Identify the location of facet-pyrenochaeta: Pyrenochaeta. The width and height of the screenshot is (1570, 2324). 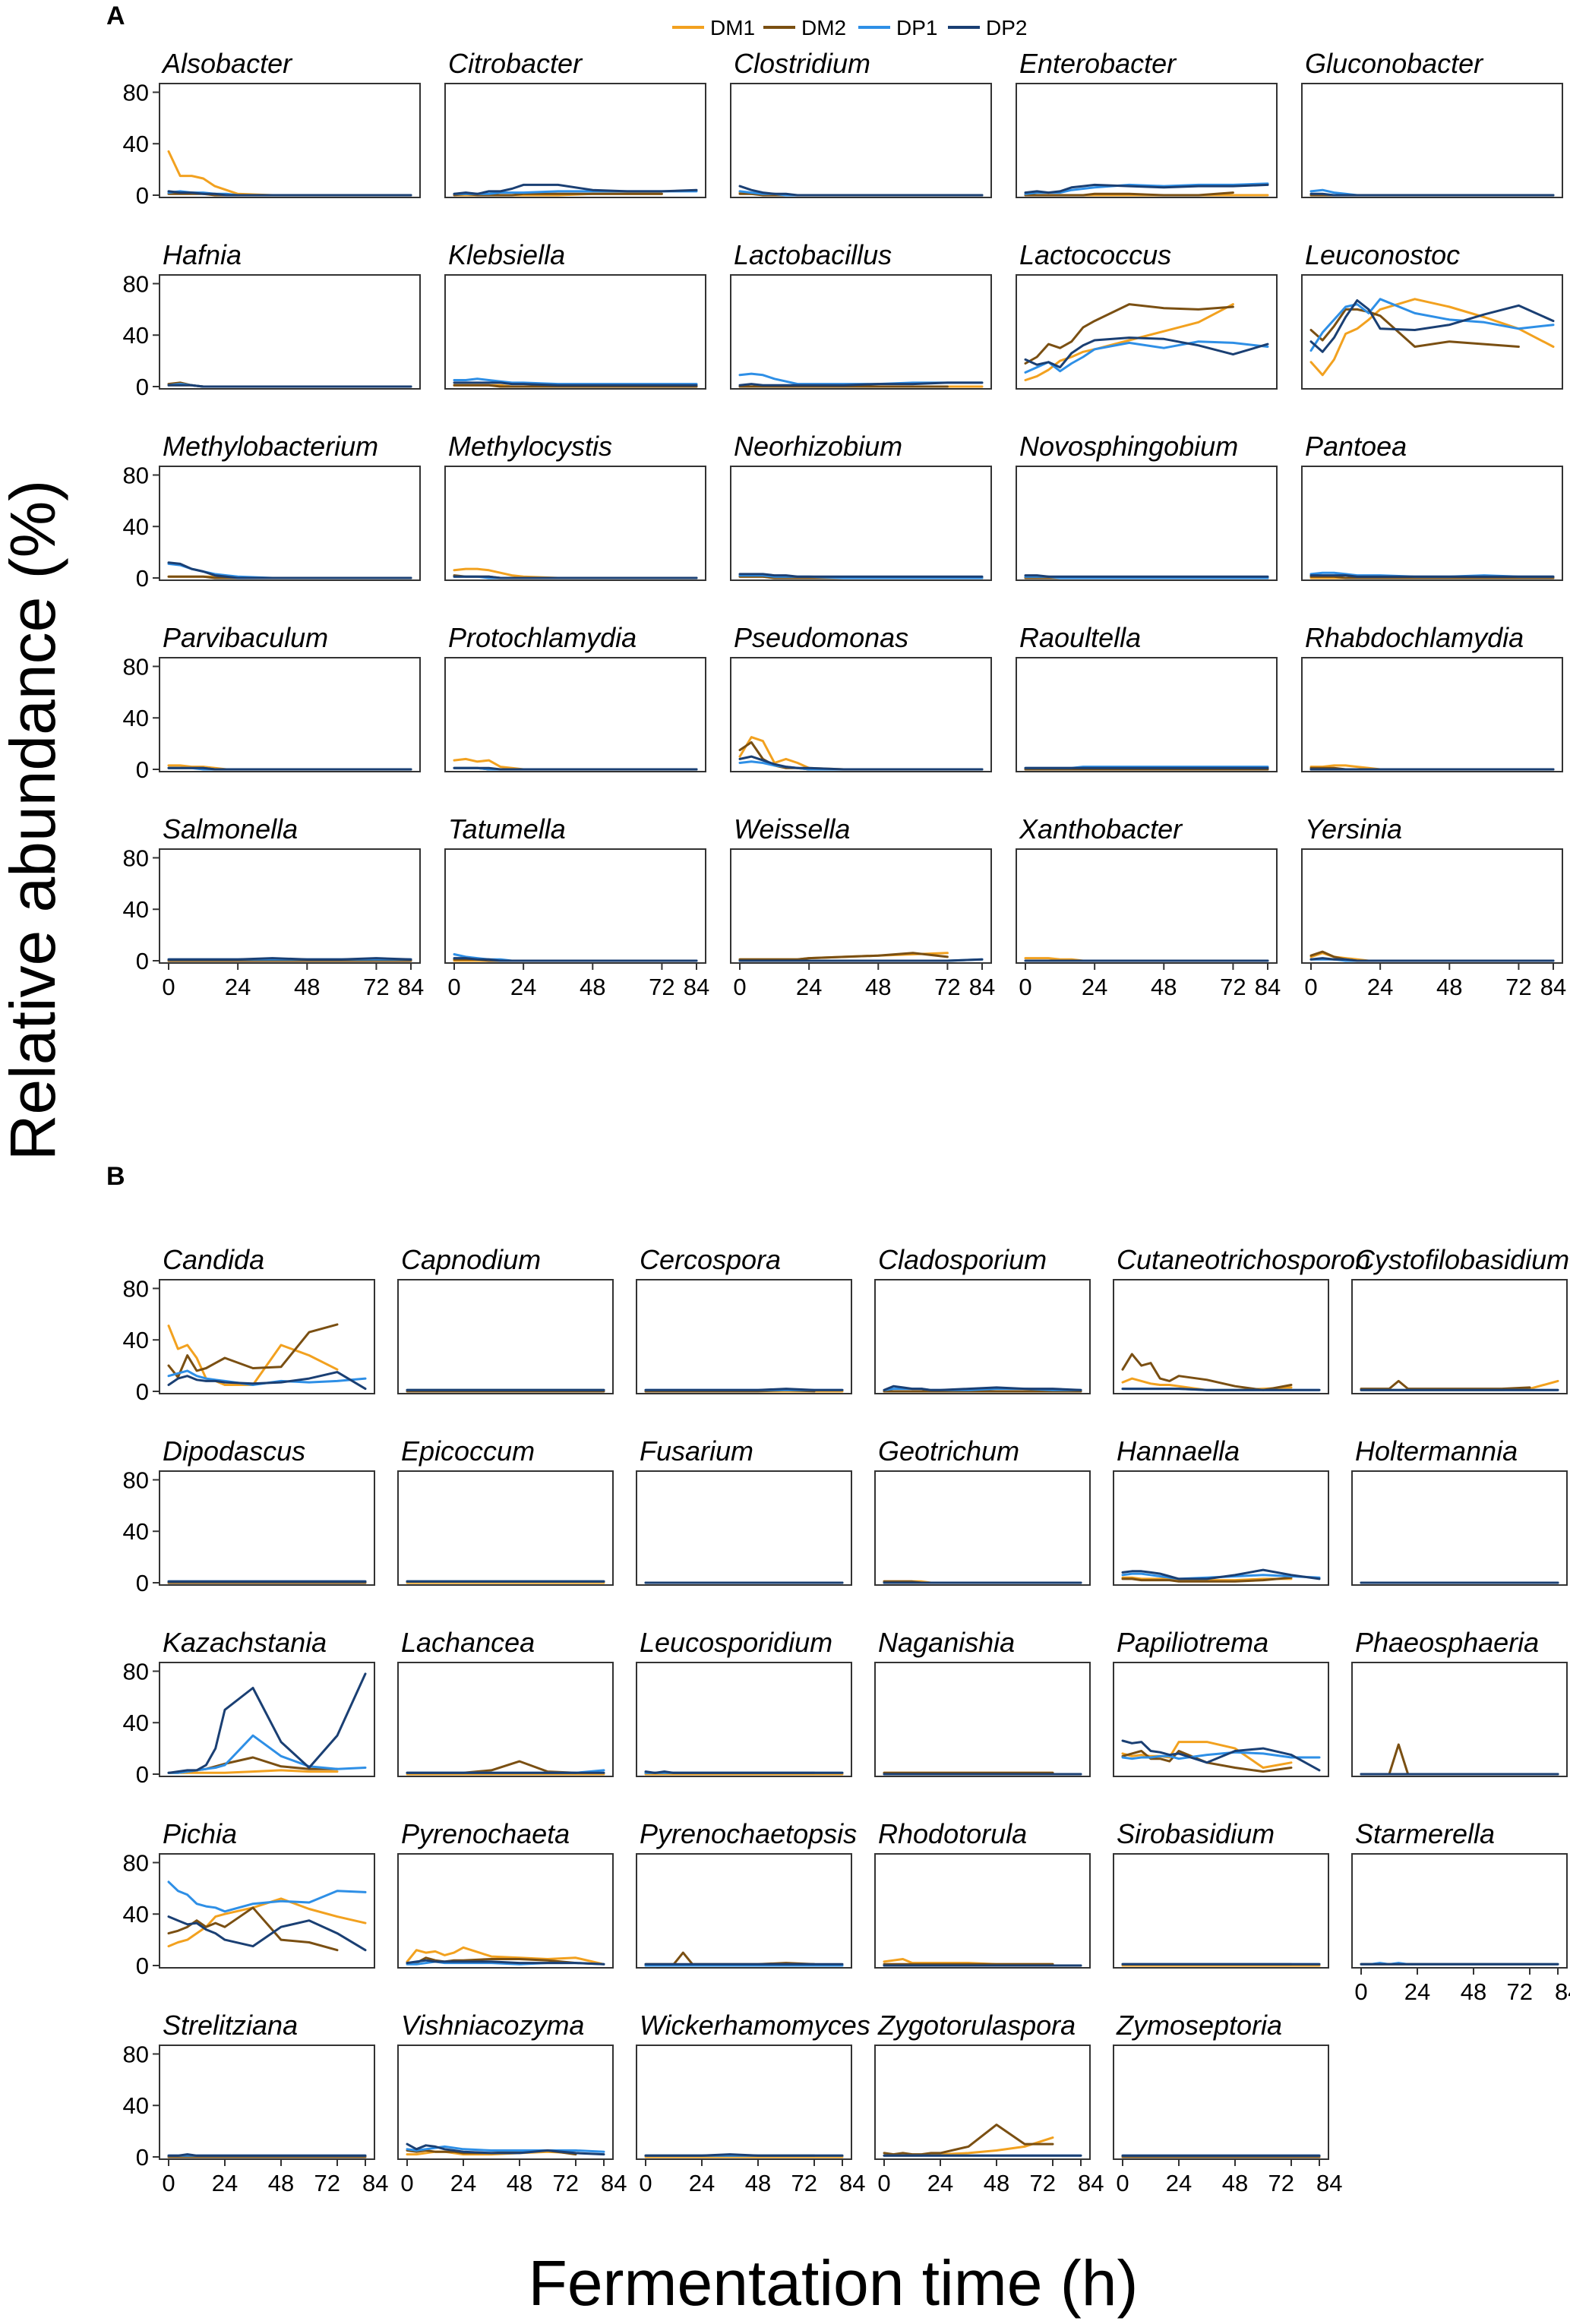
(505, 1894).